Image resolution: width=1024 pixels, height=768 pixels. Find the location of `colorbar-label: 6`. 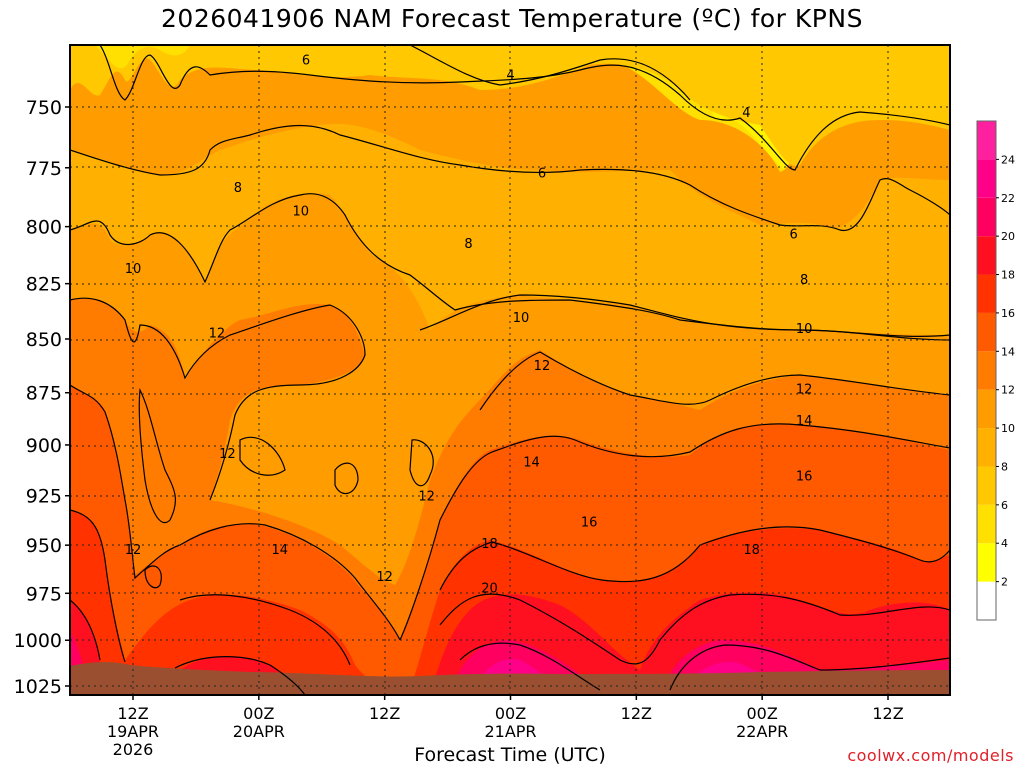

colorbar-label: 6 is located at coordinates (1004, 505).